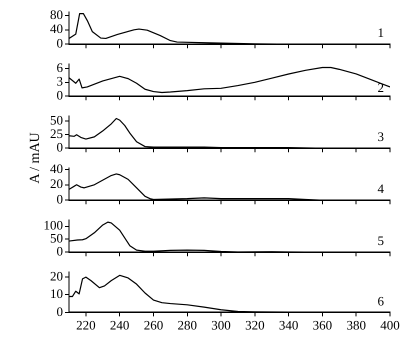  Describe the element at coordinates (221, 325) in the screenshot. I see `x-tick-label: 300` at that location.